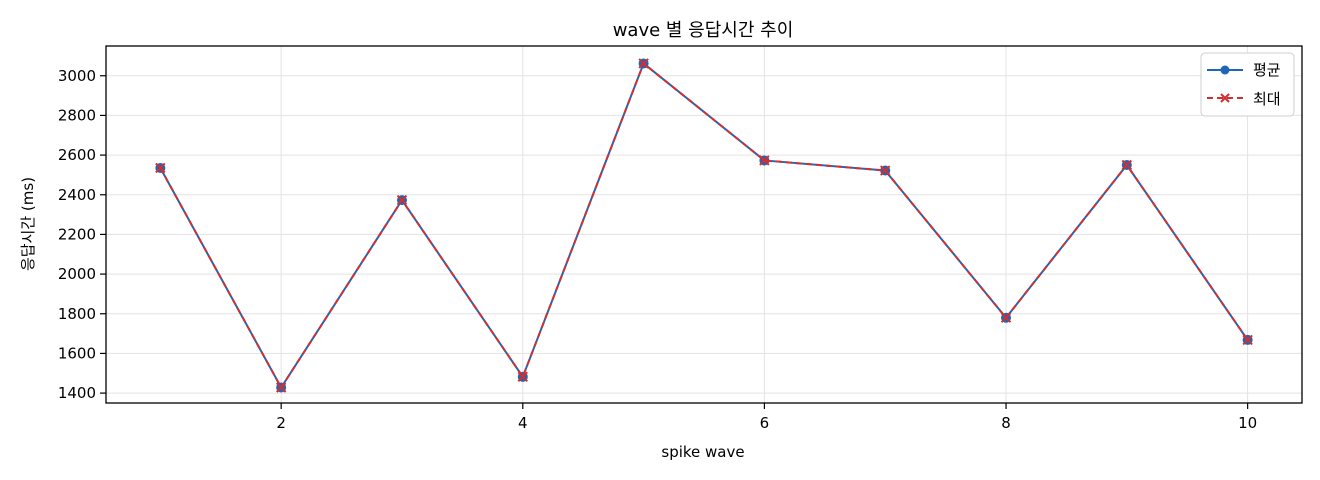 The height and width of the screenshot is (480, 1320). Describe the element at coordinates (1225, 98) in the screenshot. I see `legend-marker-max` at that location.